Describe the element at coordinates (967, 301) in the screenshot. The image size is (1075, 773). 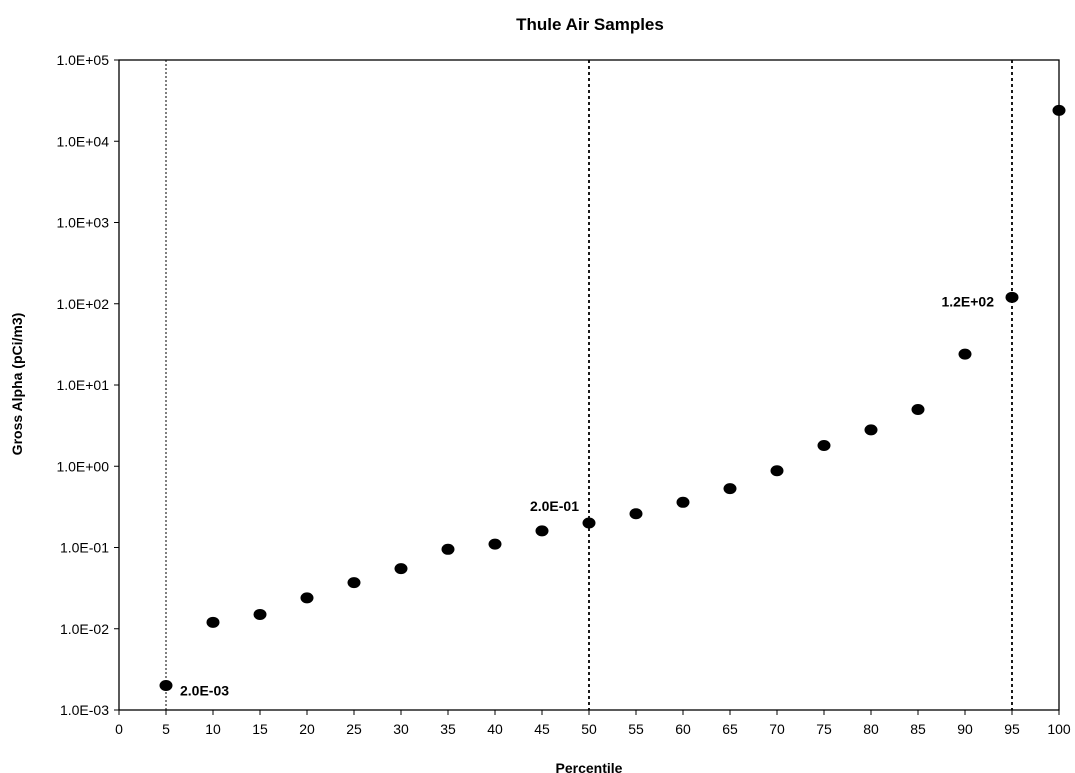
I see `annotation-label: 1.2E+02` at that location.